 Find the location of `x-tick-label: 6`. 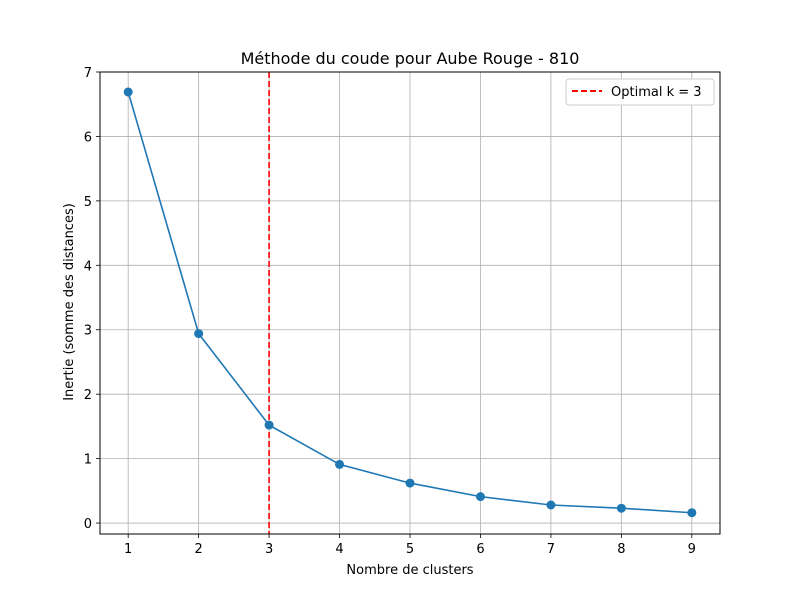

x-tick-label: 6 is located at coordinates (480, 549).